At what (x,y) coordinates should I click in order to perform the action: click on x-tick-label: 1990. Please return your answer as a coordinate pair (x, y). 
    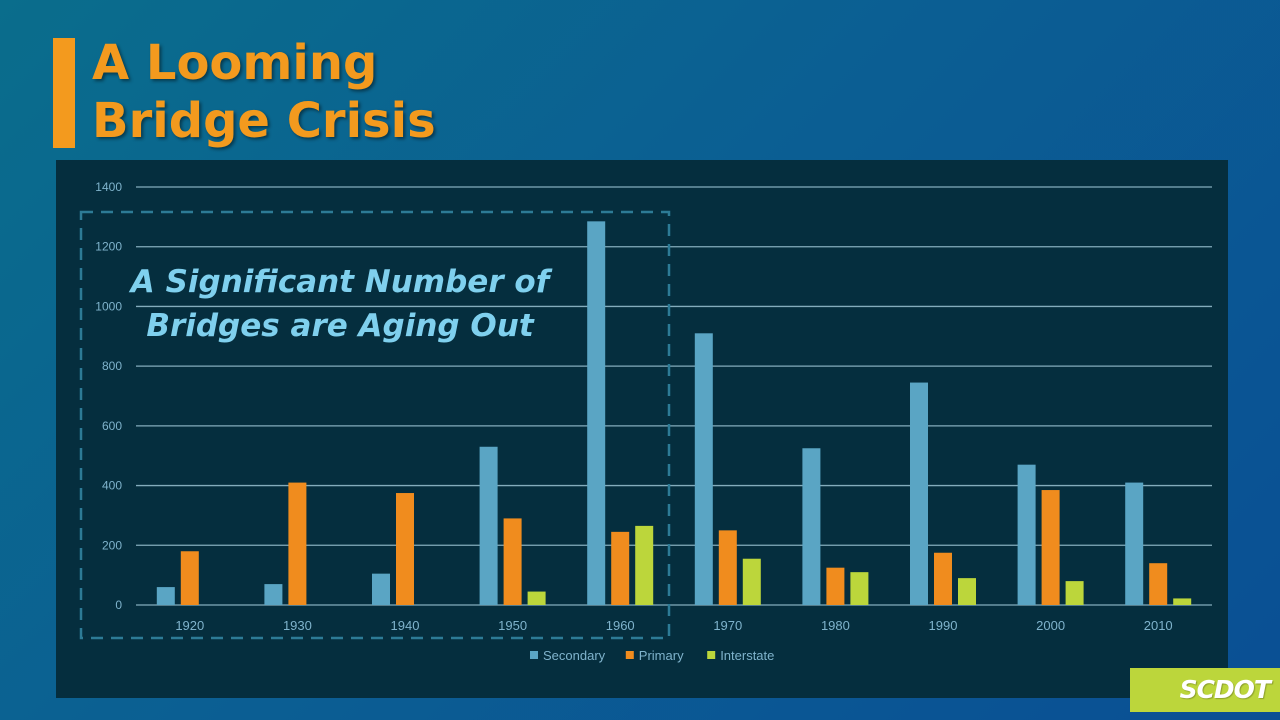
    Looking at the image, I should click on (943, 625).